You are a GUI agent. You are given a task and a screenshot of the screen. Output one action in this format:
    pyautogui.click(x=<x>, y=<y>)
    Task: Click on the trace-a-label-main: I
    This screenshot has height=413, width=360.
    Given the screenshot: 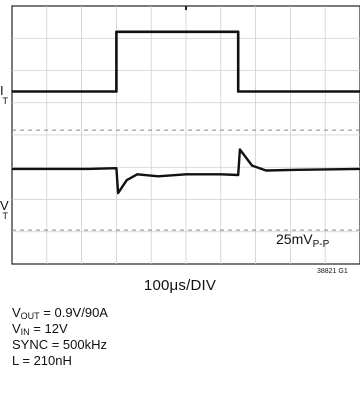 What is the action you would take?
    pyautogui.click(x=2, y=90)
    